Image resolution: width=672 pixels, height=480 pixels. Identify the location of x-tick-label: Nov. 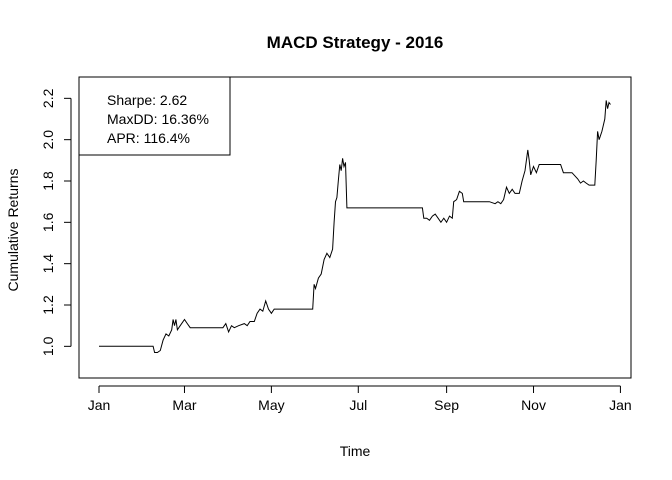
(533, 405).